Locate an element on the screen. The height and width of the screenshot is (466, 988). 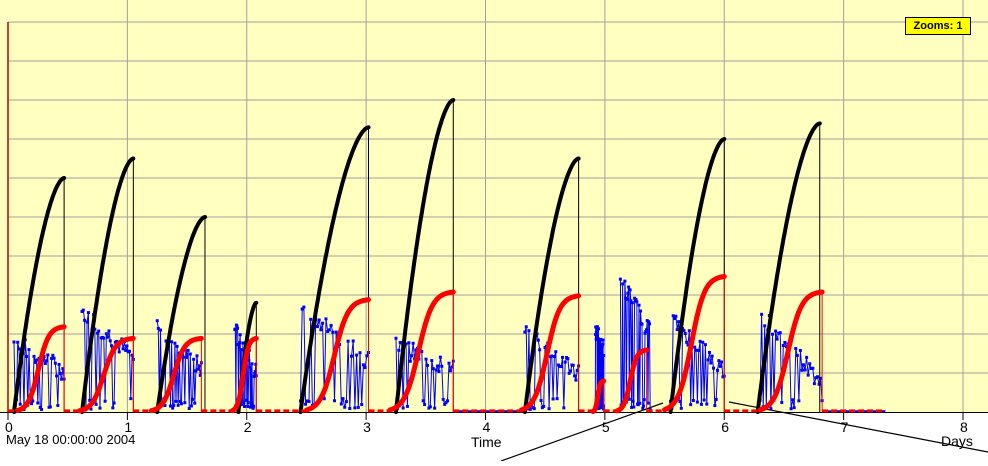
x-tick-label: 6 is located at coordinates (725, 427).